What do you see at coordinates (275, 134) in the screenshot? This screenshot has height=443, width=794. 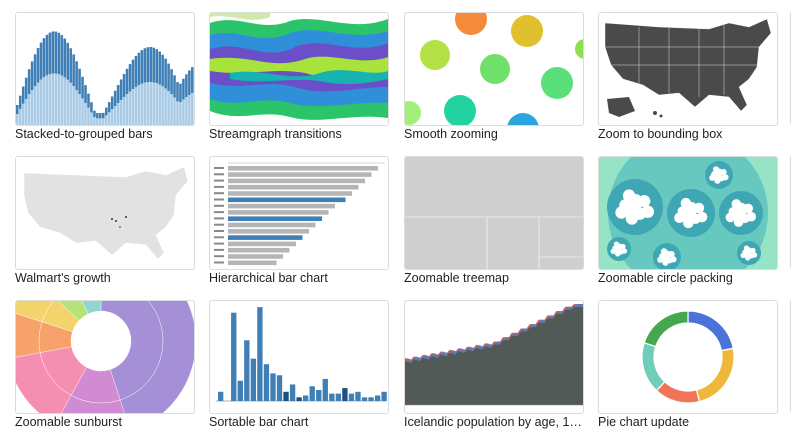 I see `card-title: Streamgraph transitions` at bounding box center [275, 134].